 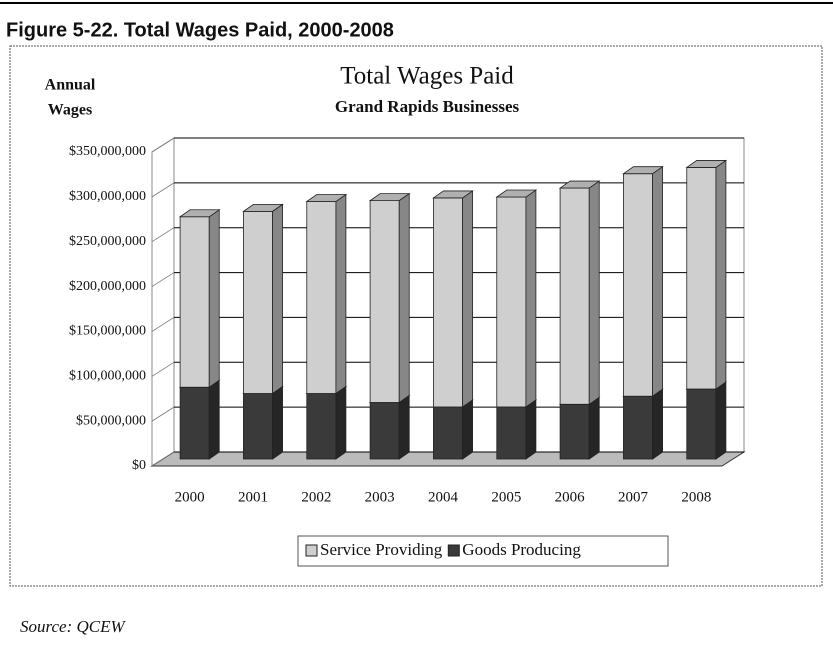 What do you see at coordinates (427, 106) in the screenshot?
I see `chart-subtitle: Grand Rapids Businesses` at bounding box center [427, 106].